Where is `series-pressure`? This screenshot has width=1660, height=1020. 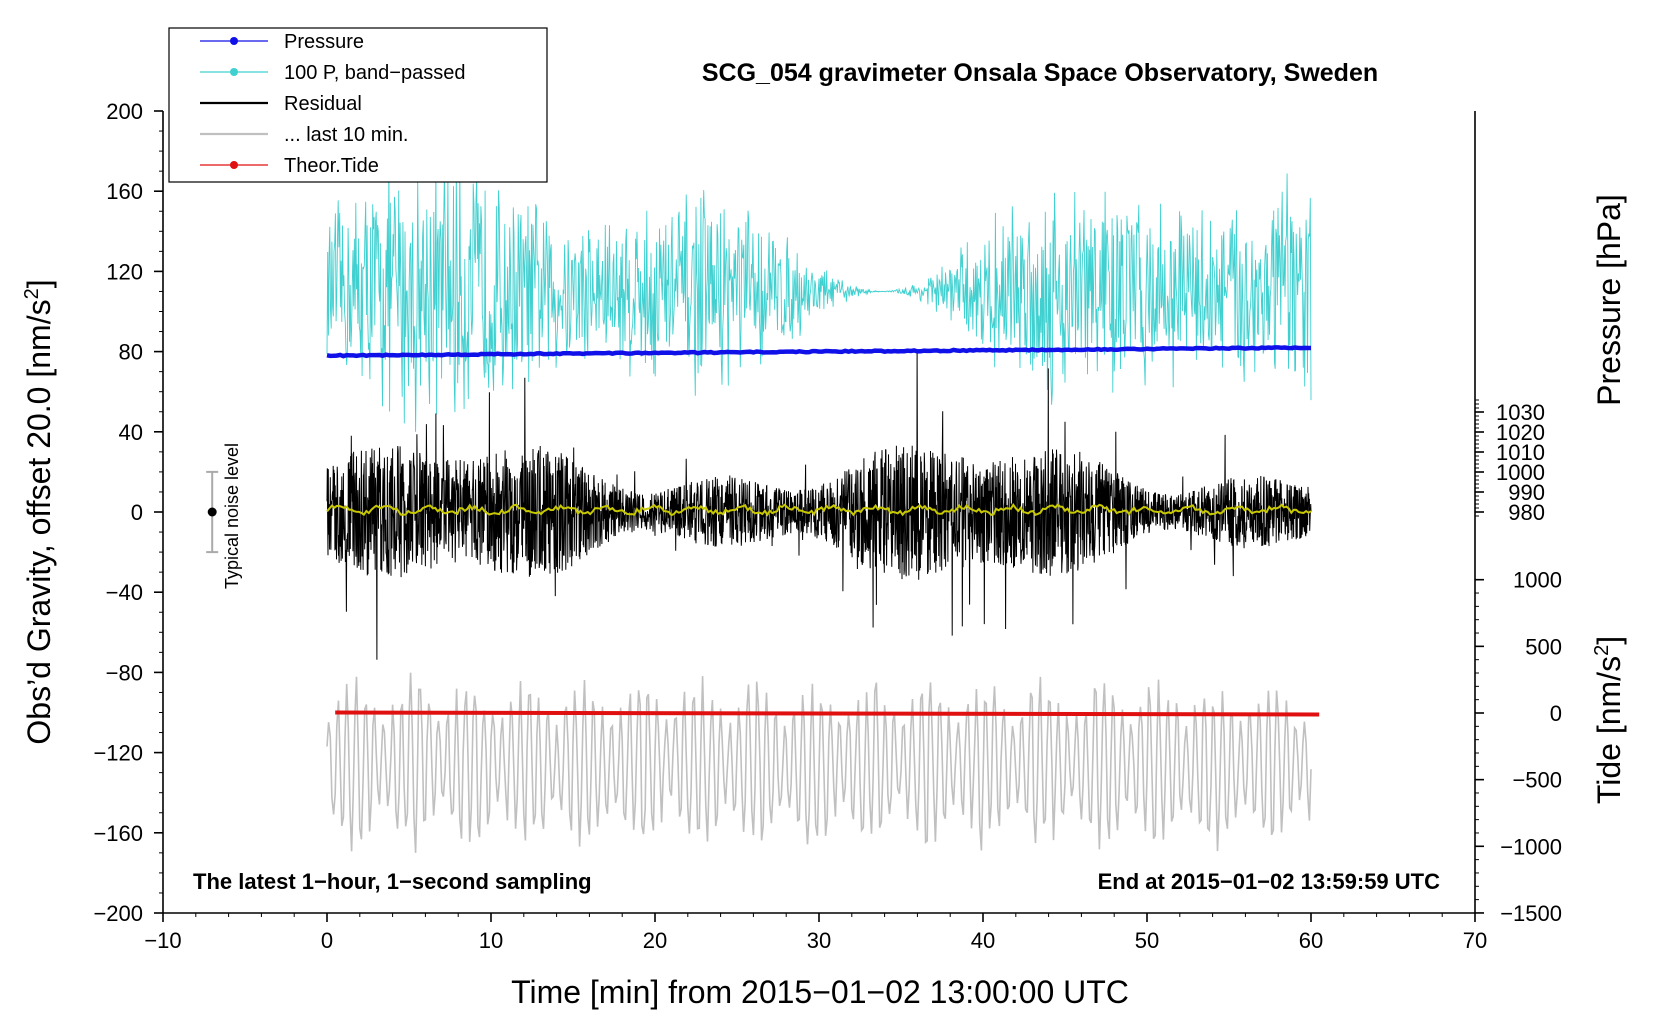 series-pressure is located at coordinates (818, 352).